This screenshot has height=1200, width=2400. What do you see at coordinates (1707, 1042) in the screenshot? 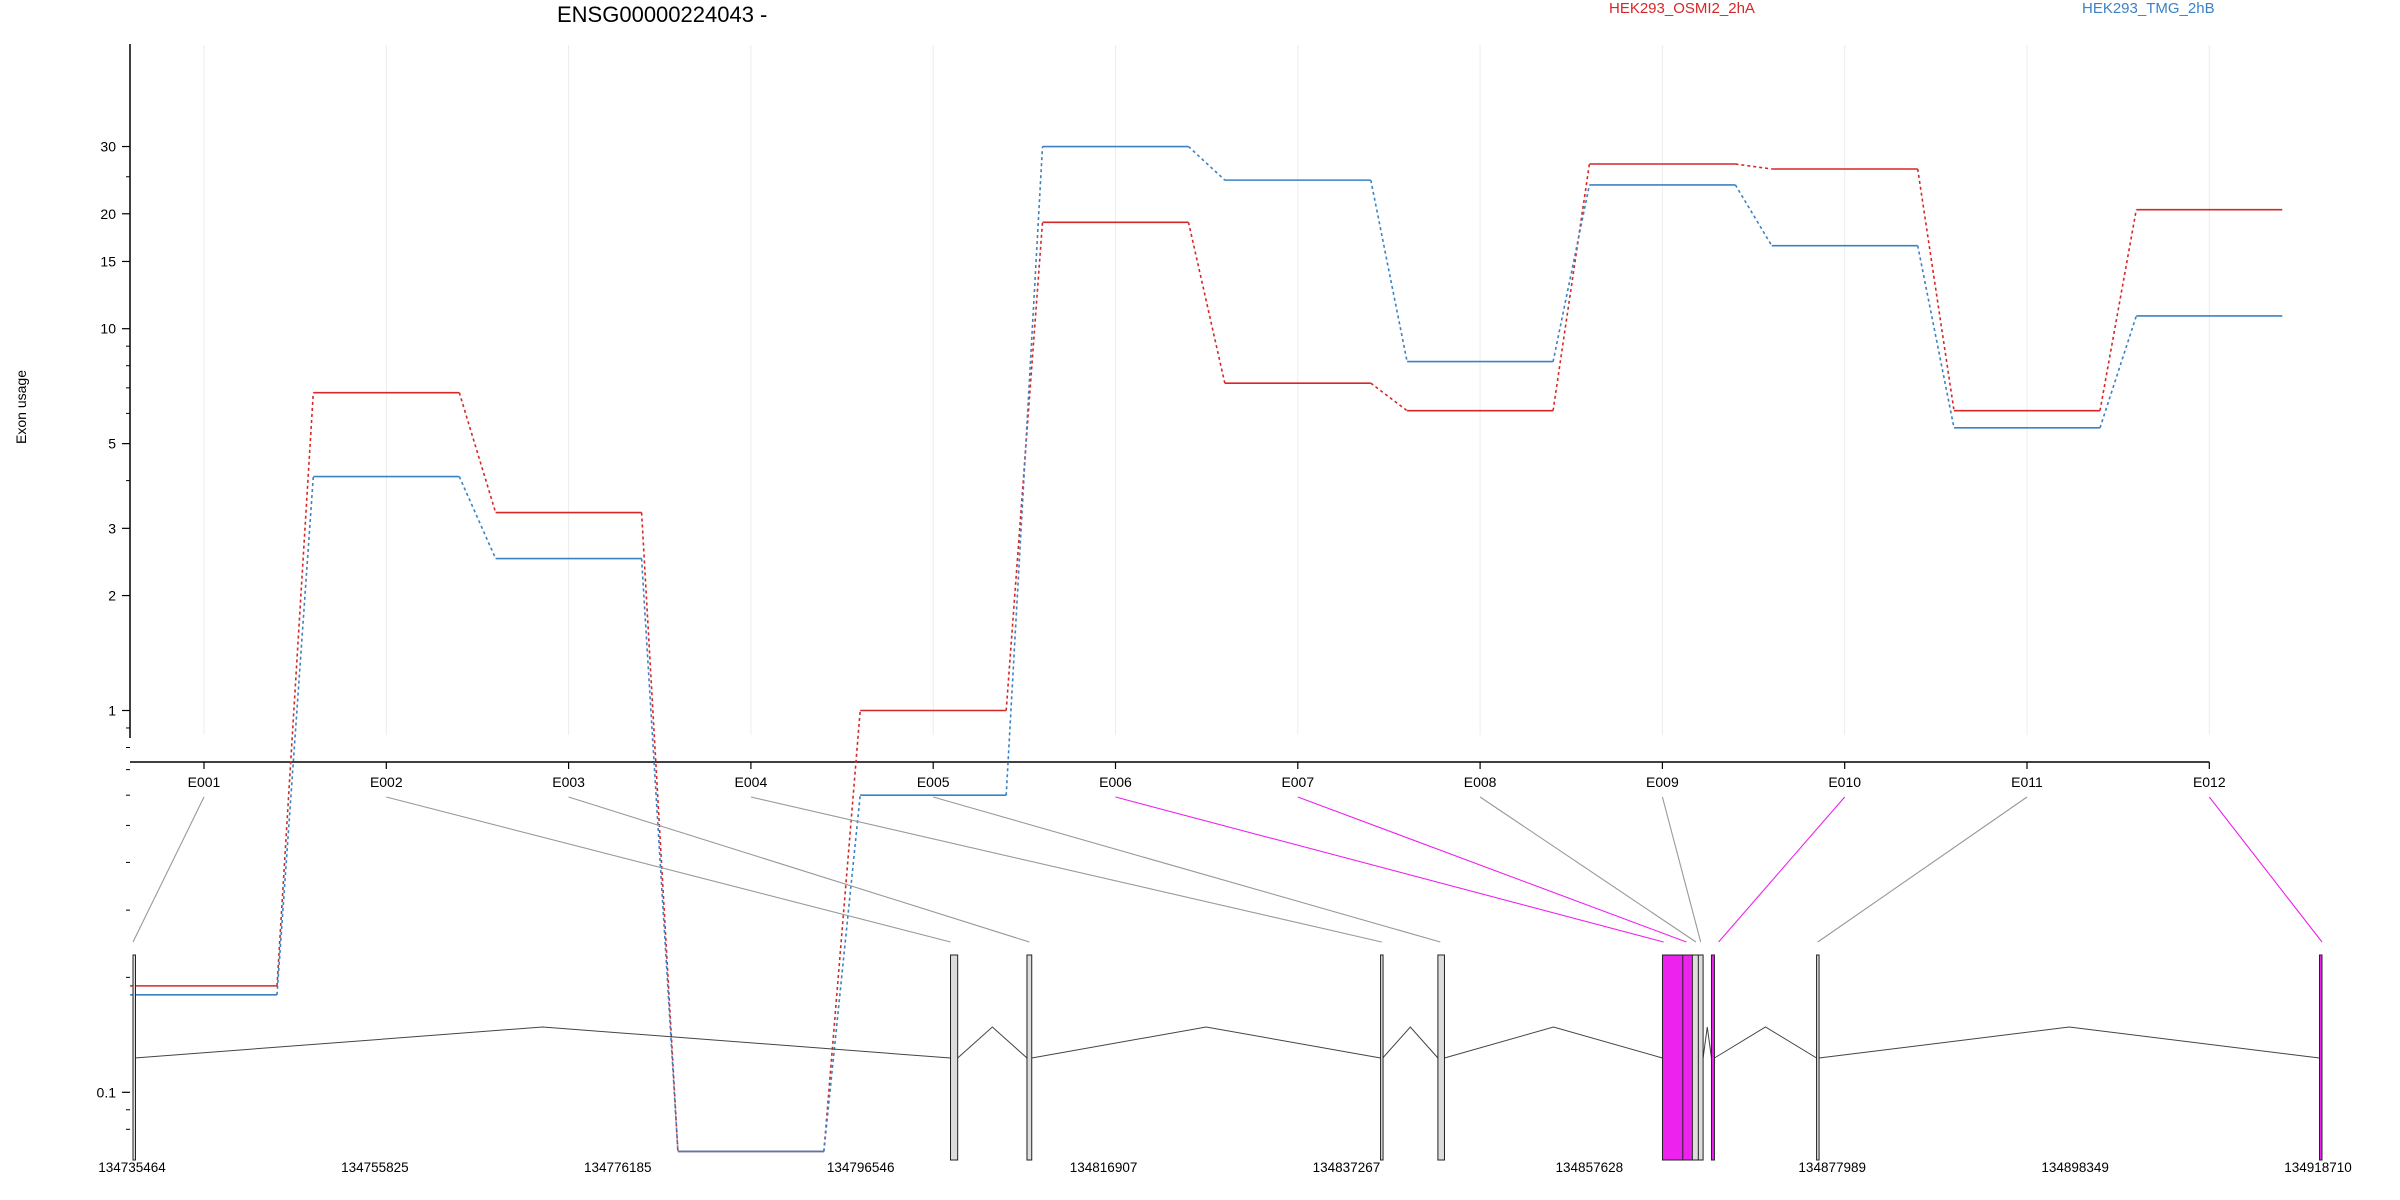
I see `intron-e009-e010` at bounding box center [1707, 1042].